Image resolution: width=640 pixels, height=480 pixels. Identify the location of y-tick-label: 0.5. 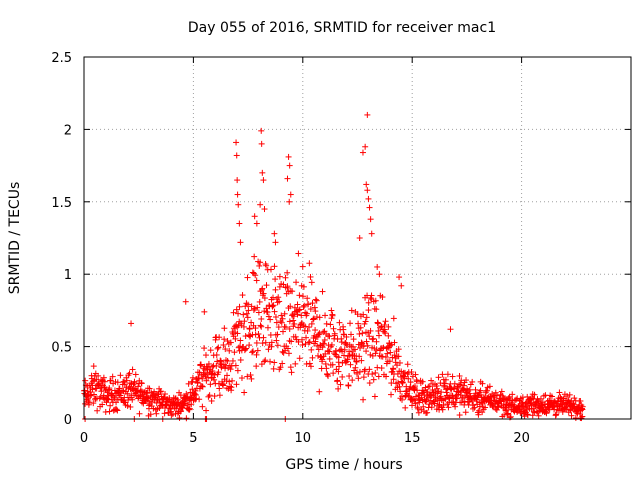
(61, 348).